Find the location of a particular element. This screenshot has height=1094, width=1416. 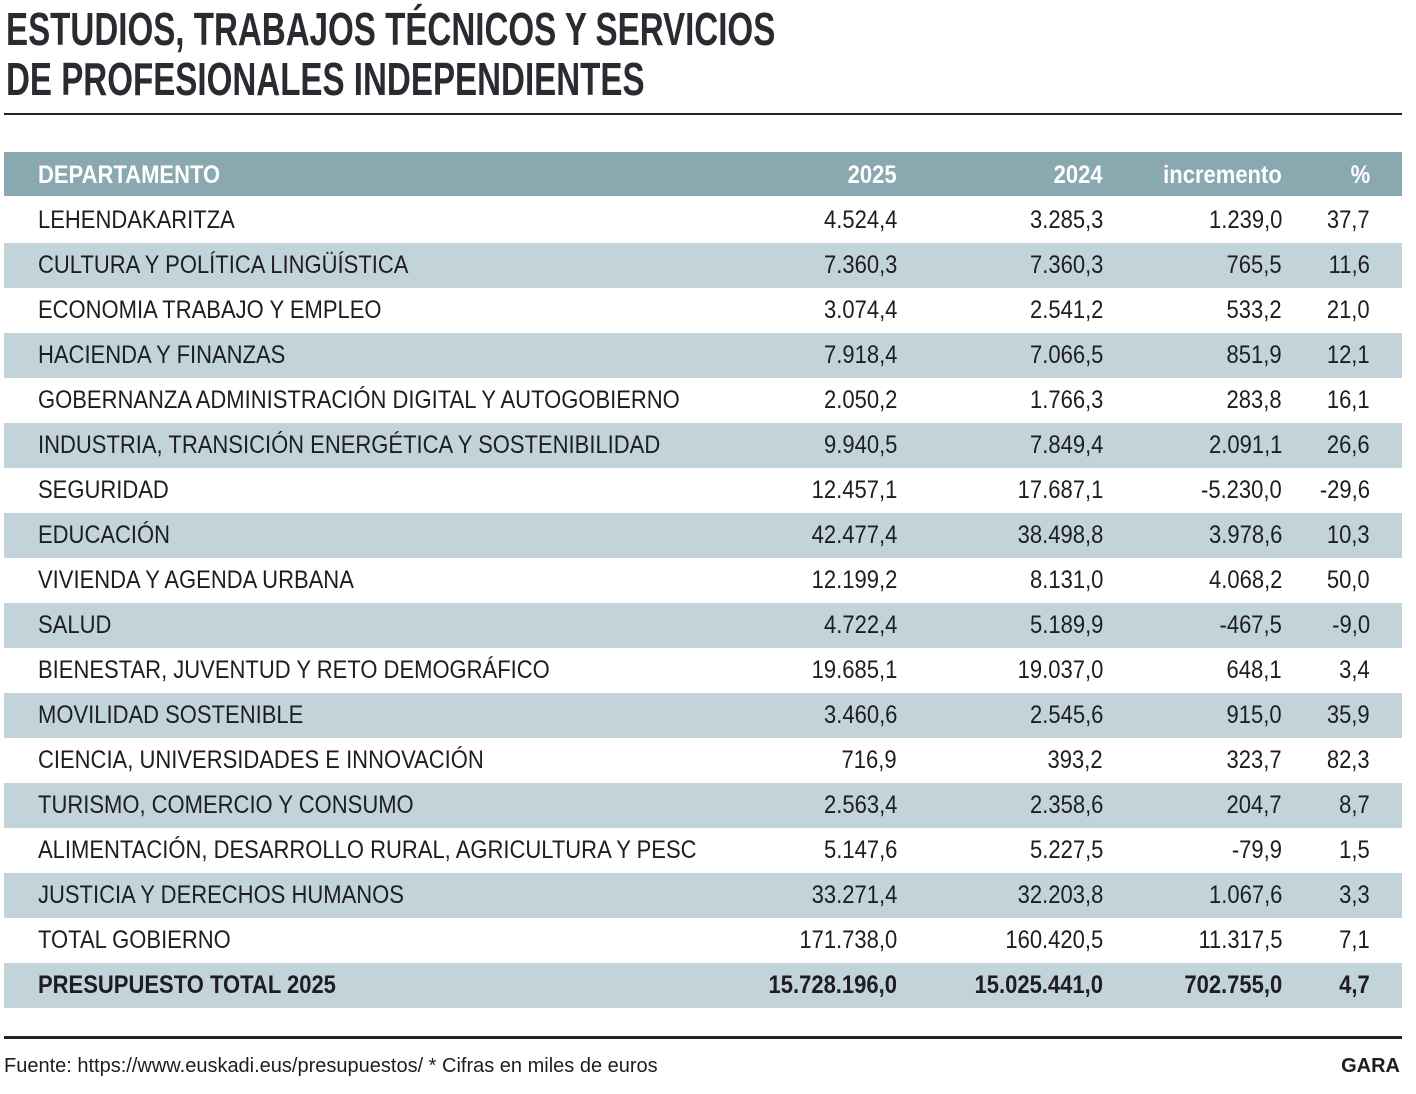

header-row is located at coordinates (703, 174).